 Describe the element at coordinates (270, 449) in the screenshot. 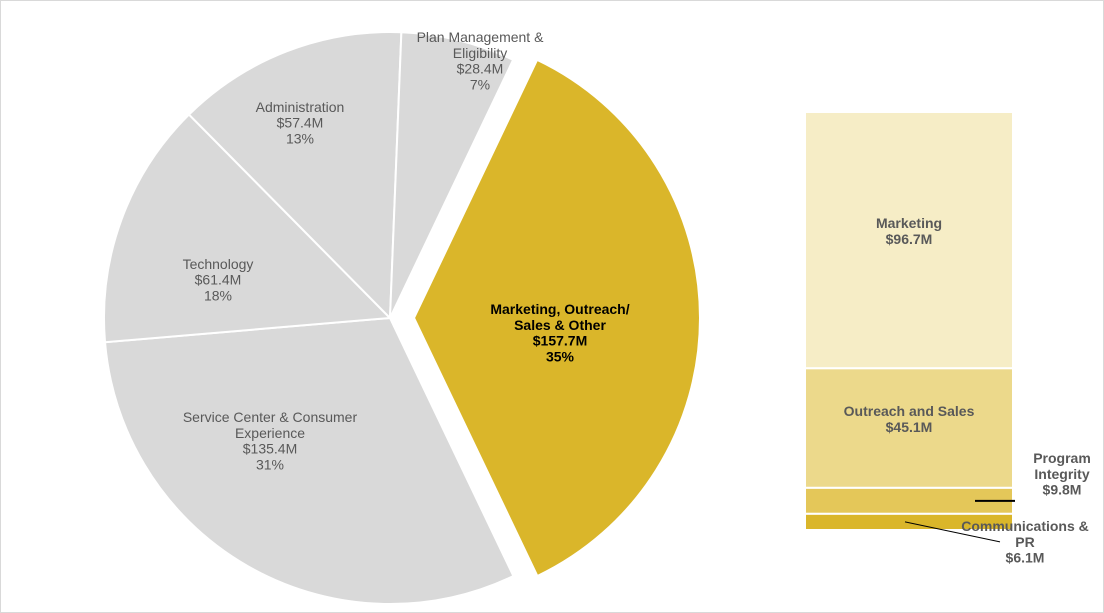

I see `value-label: $135.4M` at that location.